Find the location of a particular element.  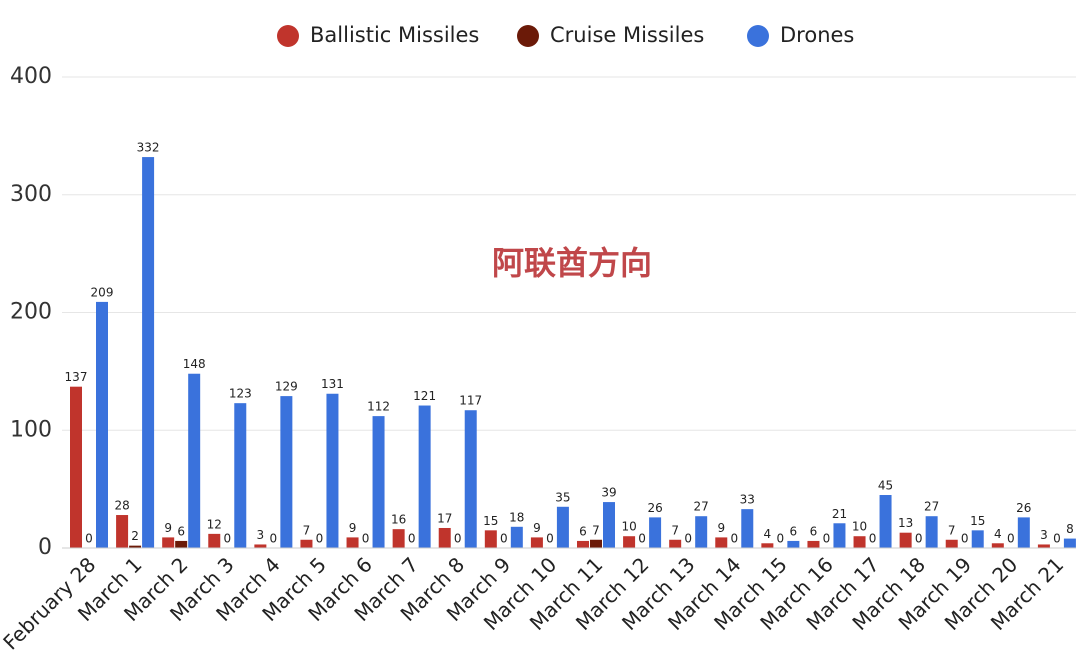

value-label: 16 is located at coordinates (398, 520).